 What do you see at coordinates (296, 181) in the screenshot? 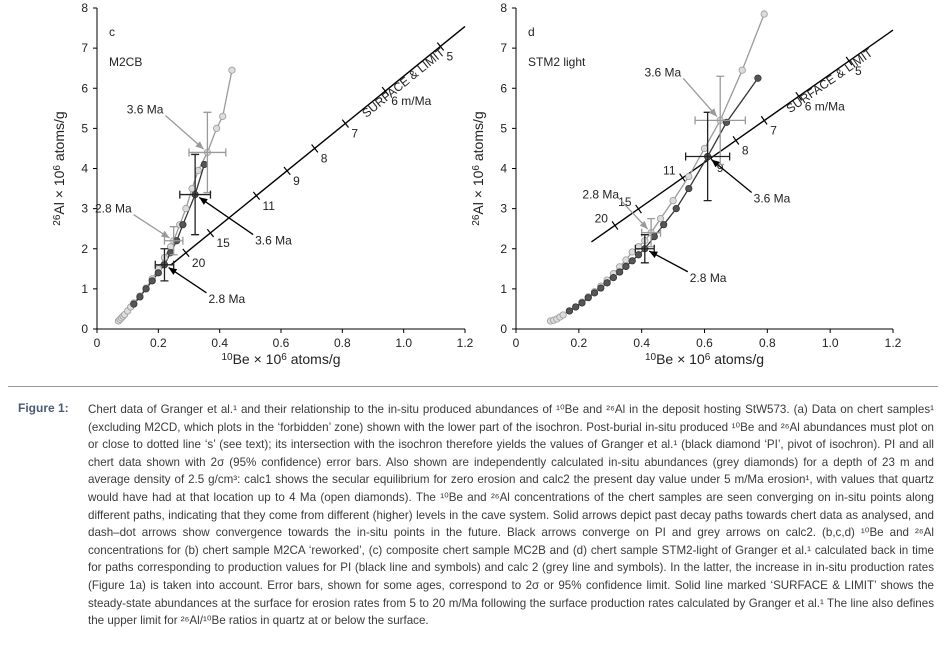
I see `erosion-label: 9` at bounding box center [296, 181].